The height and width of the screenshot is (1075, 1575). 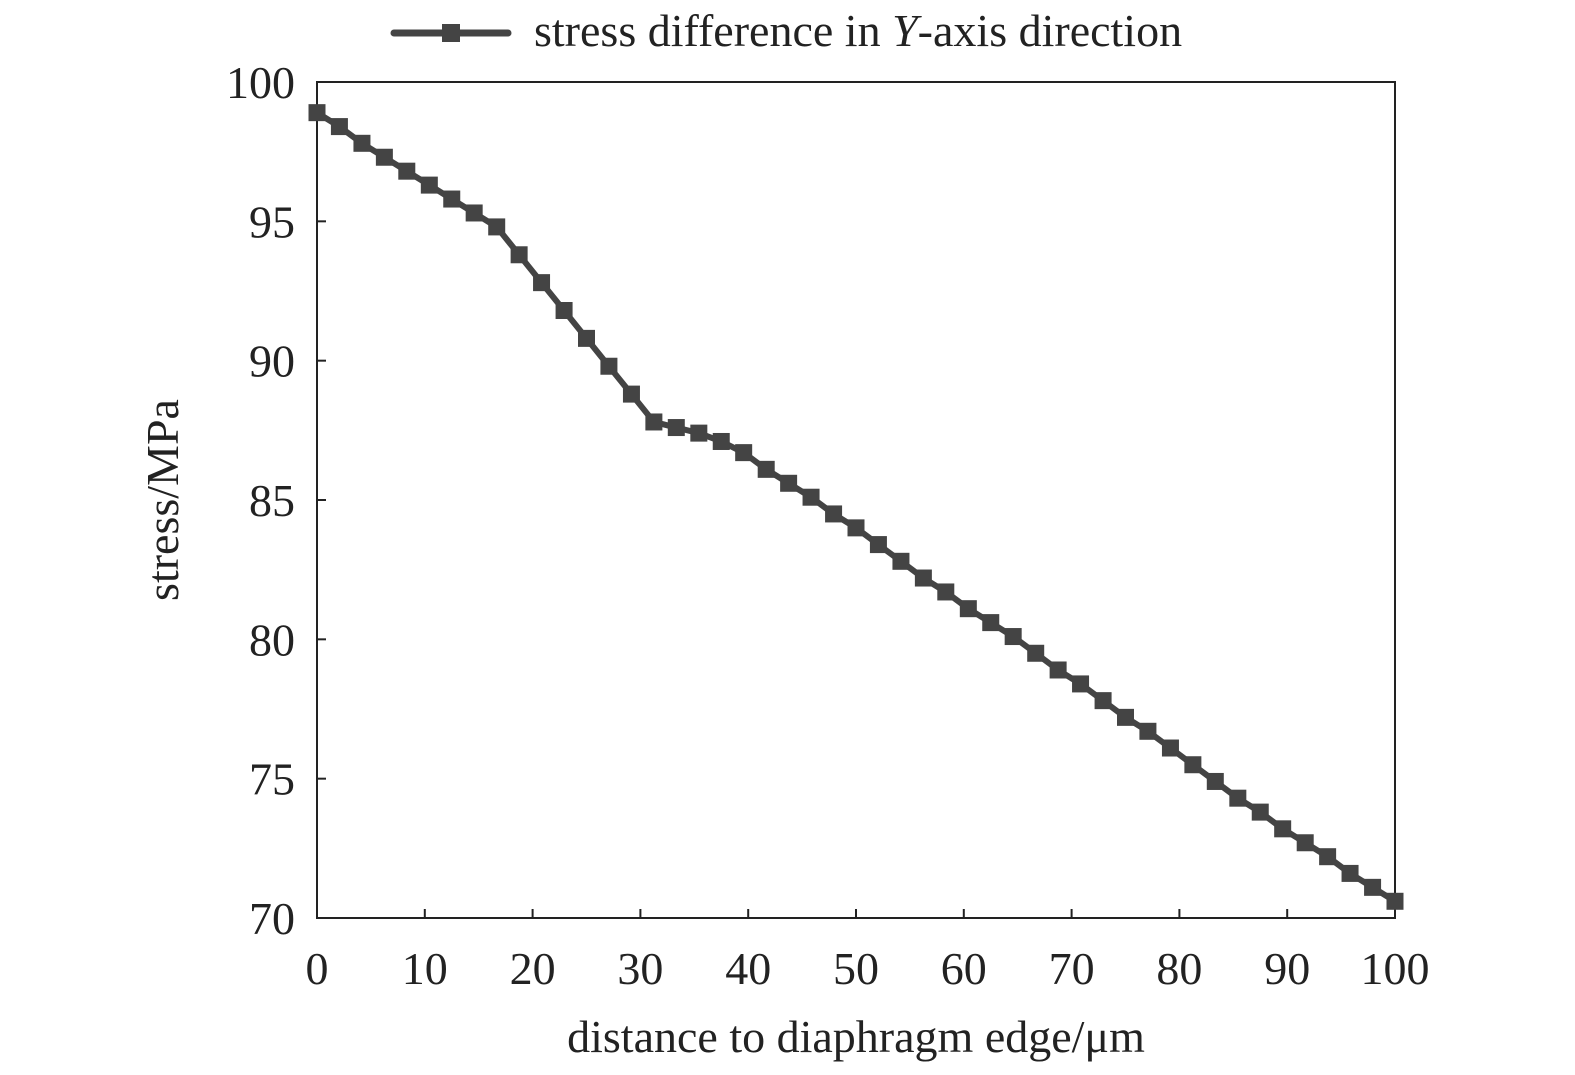 What do you see at coordinates (1179, 968) in the screenshot?
I see `x-tick-label: 80` at bounding box center [1179, 968].